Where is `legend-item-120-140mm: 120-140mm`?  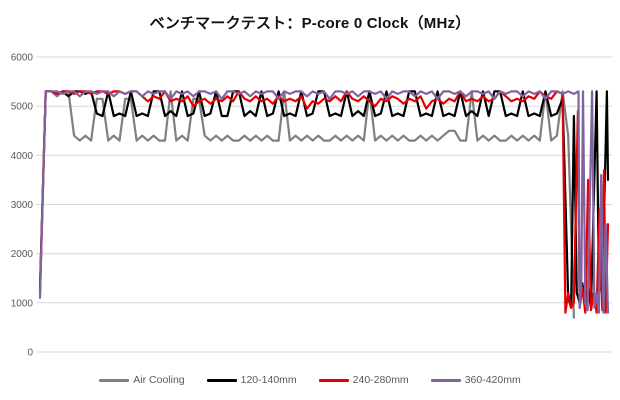
legend-item-120-140mm: 120-140mm is located at coordinates (251, 380).